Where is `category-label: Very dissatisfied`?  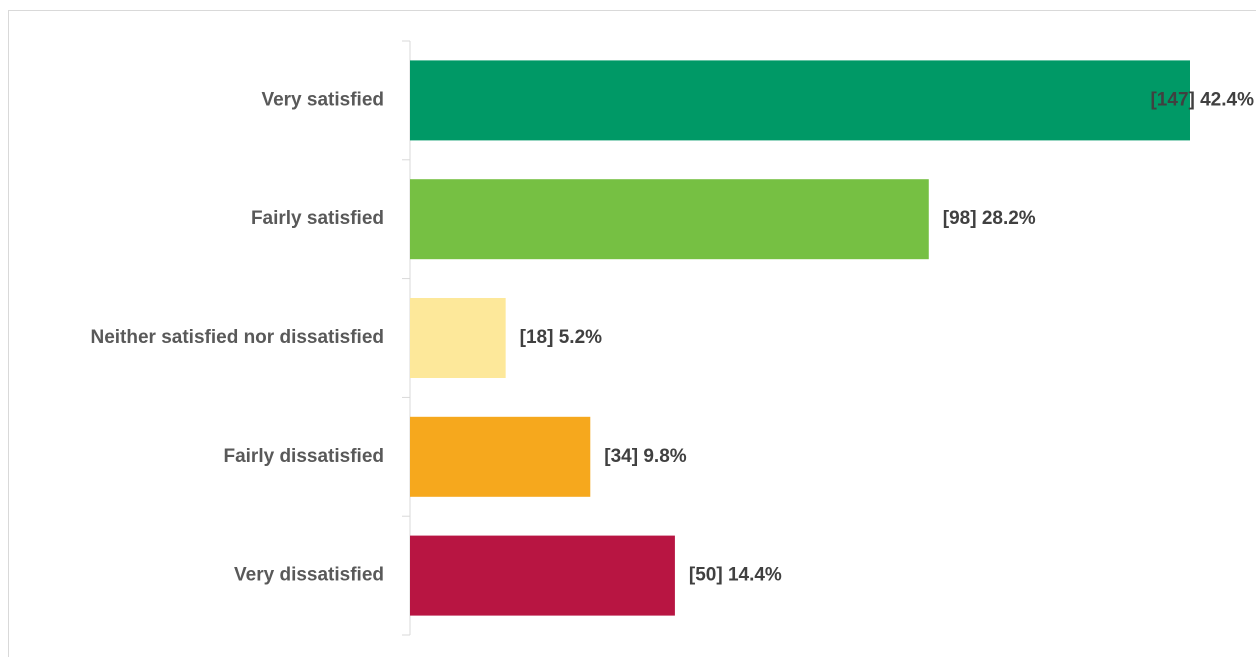
category-label: Very dissatisfied is located at coordinates (309, 575).